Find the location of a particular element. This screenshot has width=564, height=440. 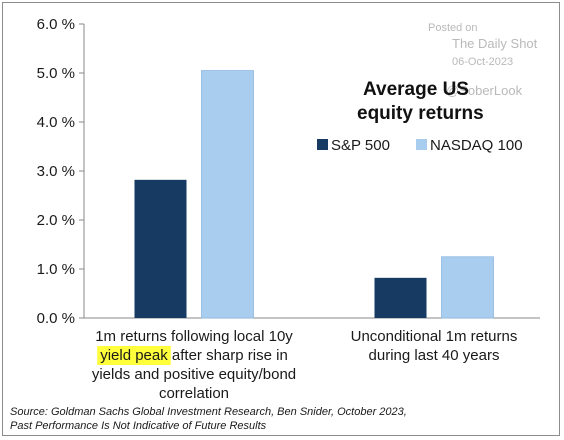

category-label-line: yield peak after sharp rise in is located at coordinates (194, 355).